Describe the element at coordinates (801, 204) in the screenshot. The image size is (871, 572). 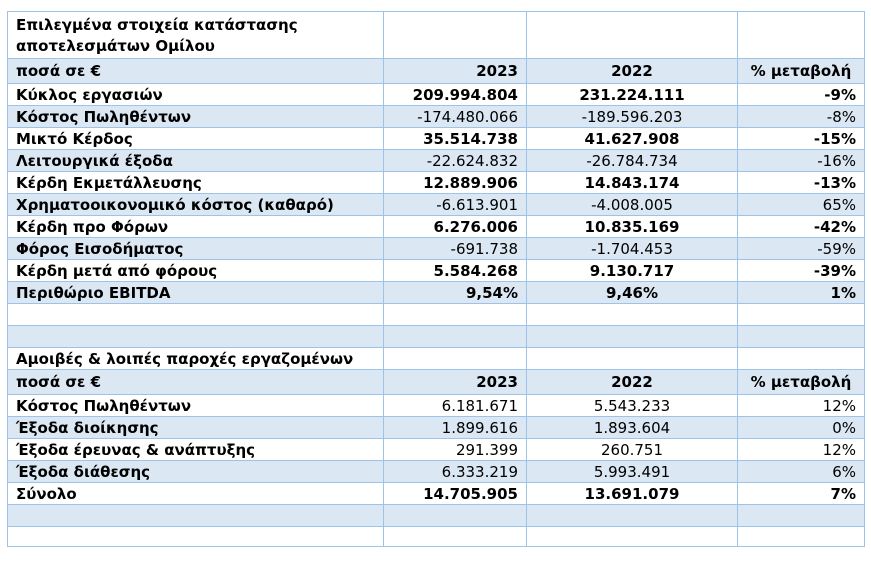
I see `pct-change: 65%` at that location.